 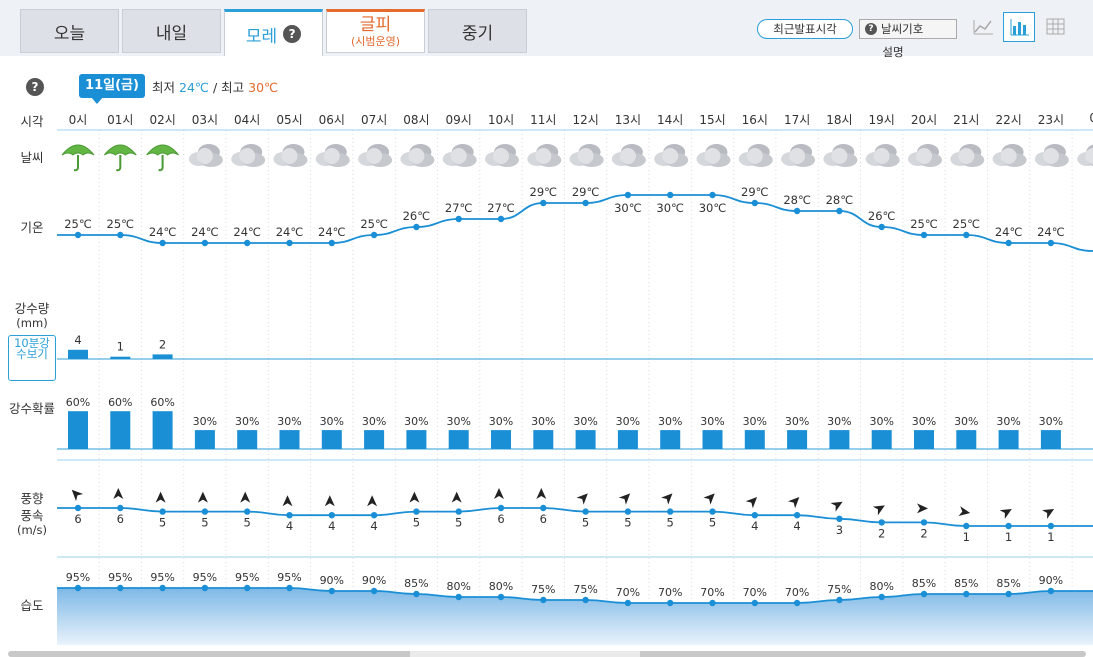 I want to click on hour-label: 13시, so click(x=628, y=120).